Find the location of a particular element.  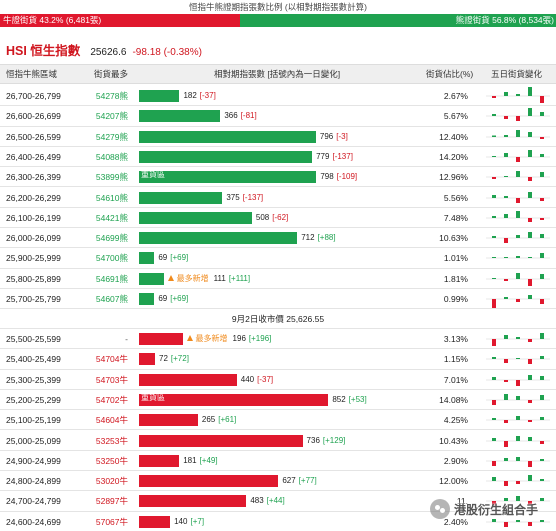

volume-count: 375 [-137] is located at coordinates (244, 198).